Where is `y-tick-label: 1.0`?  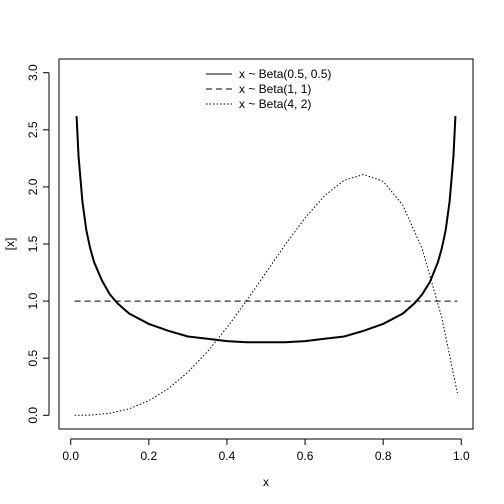
y-tick-label: 1.0 is located at coordinates (33, 300).